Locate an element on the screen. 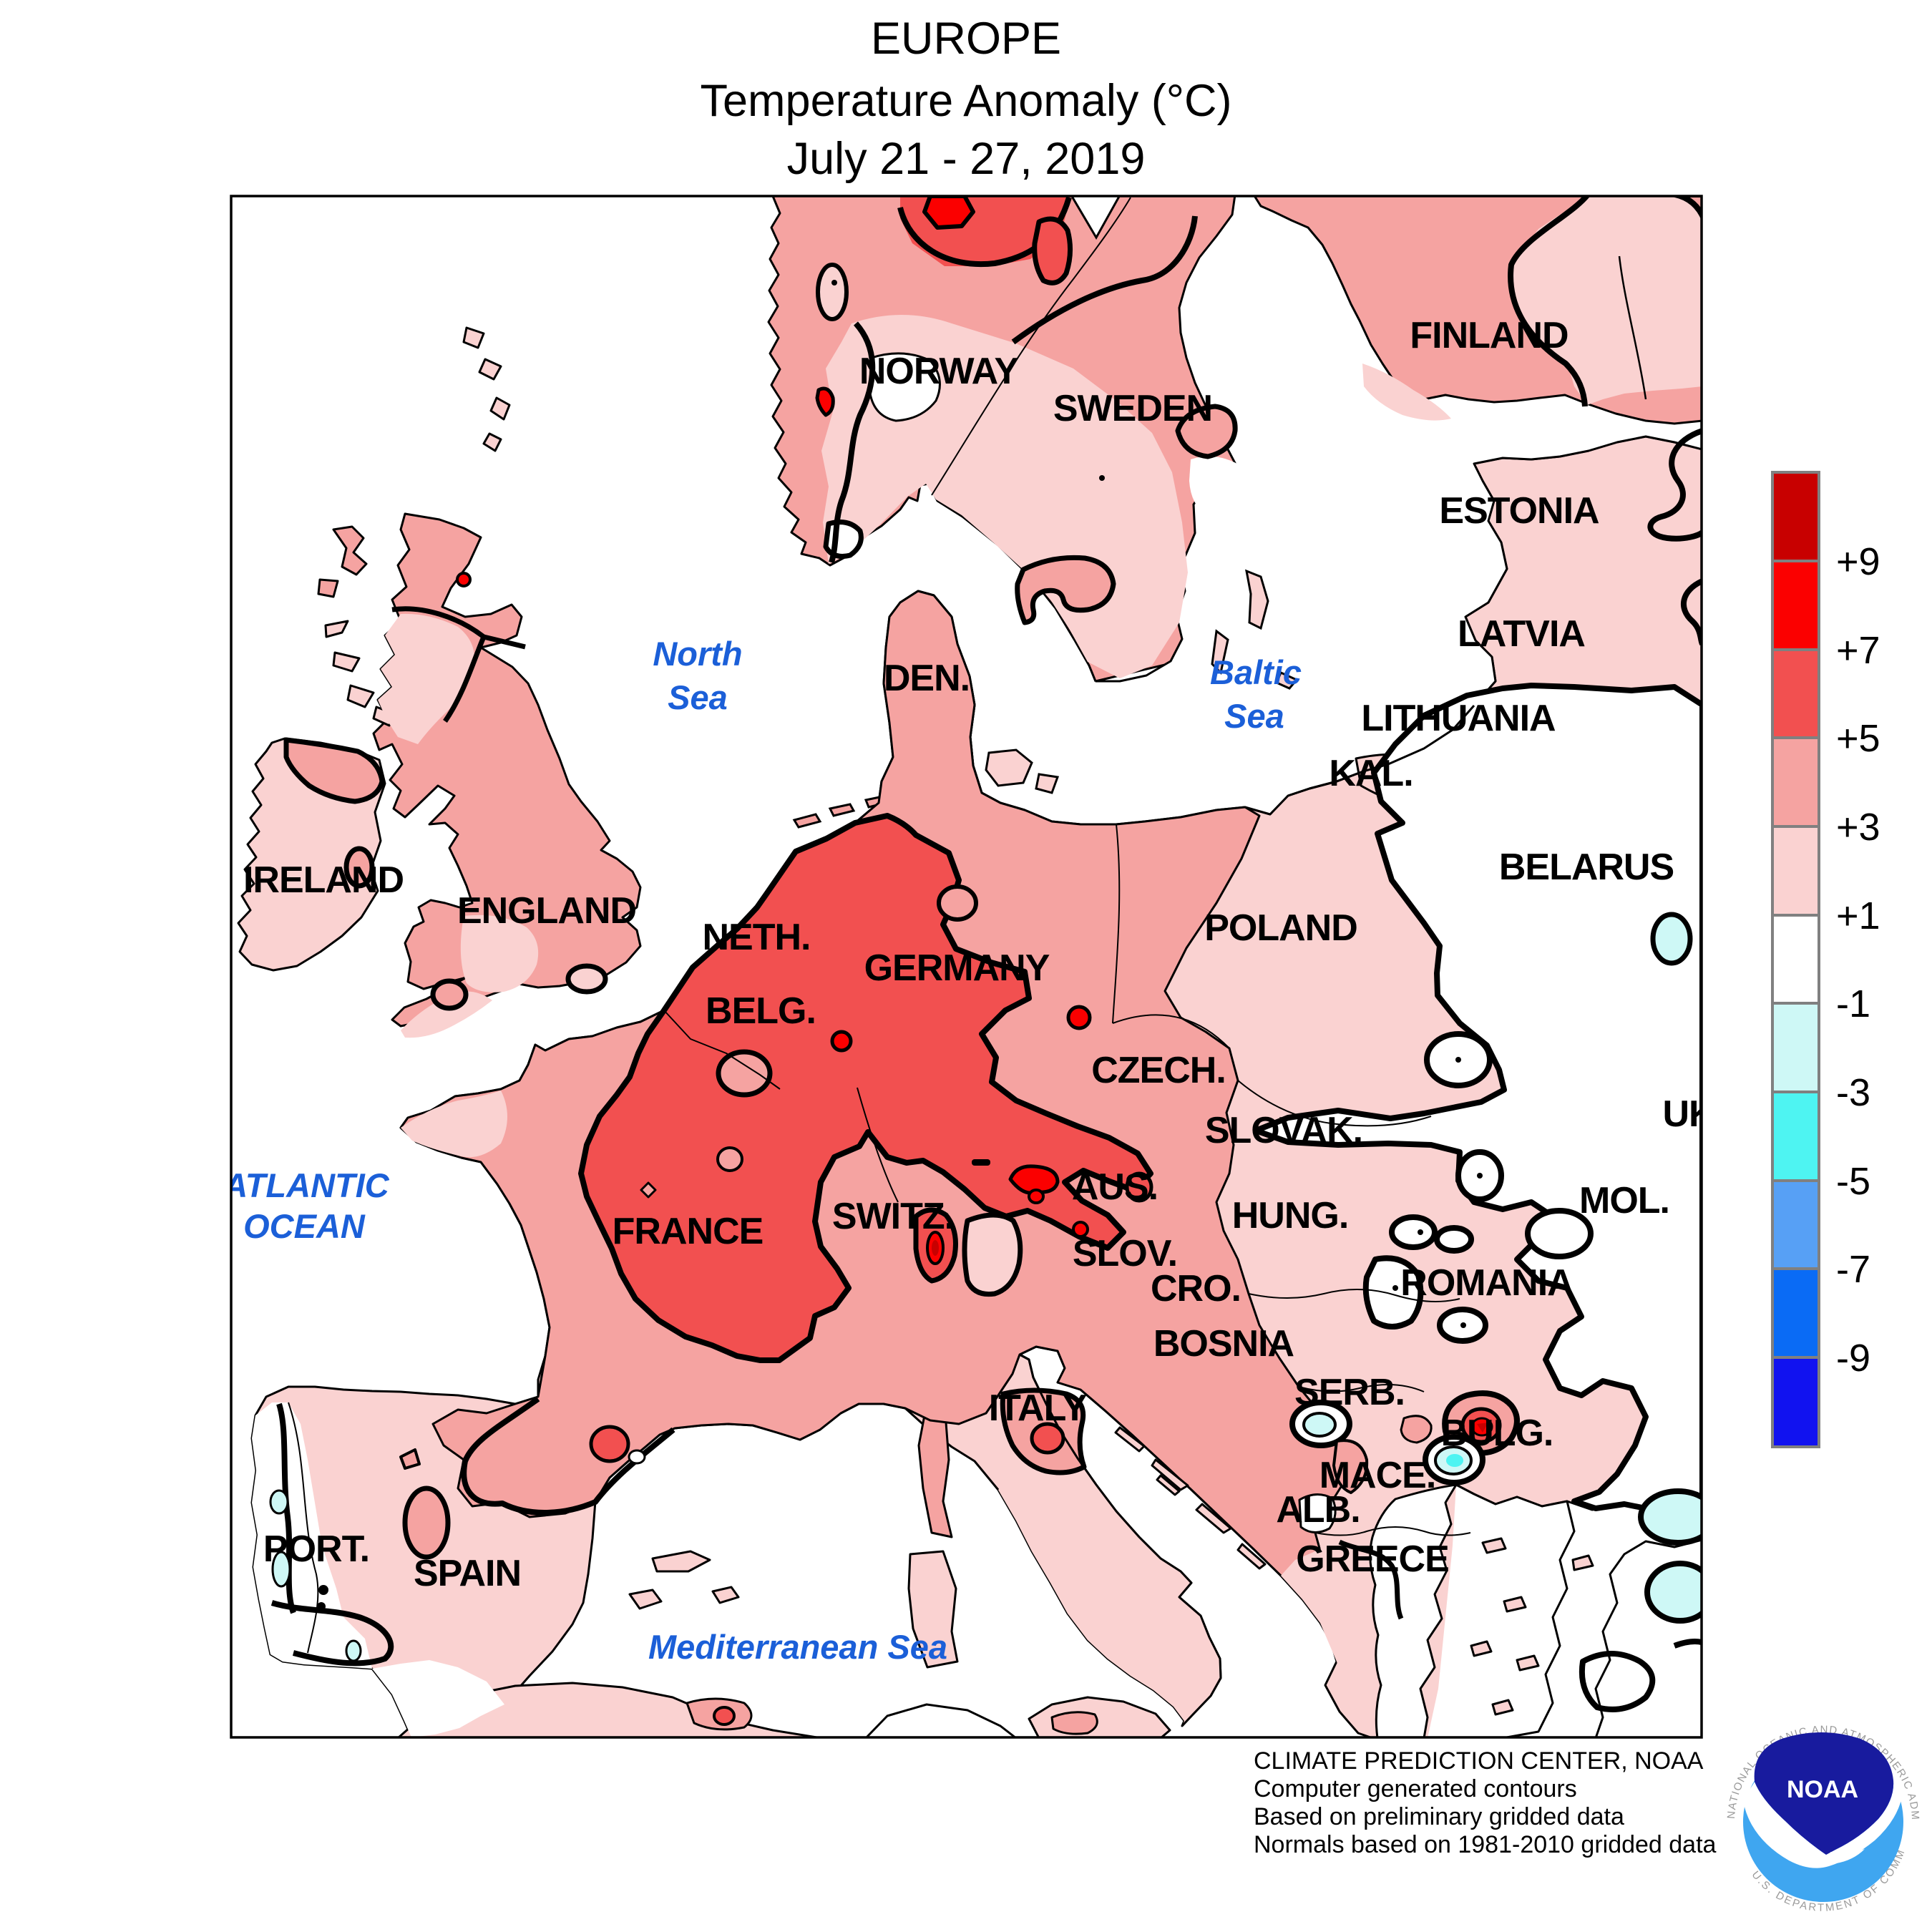  svg-text: DEN. is located at coordinates (927, 678).